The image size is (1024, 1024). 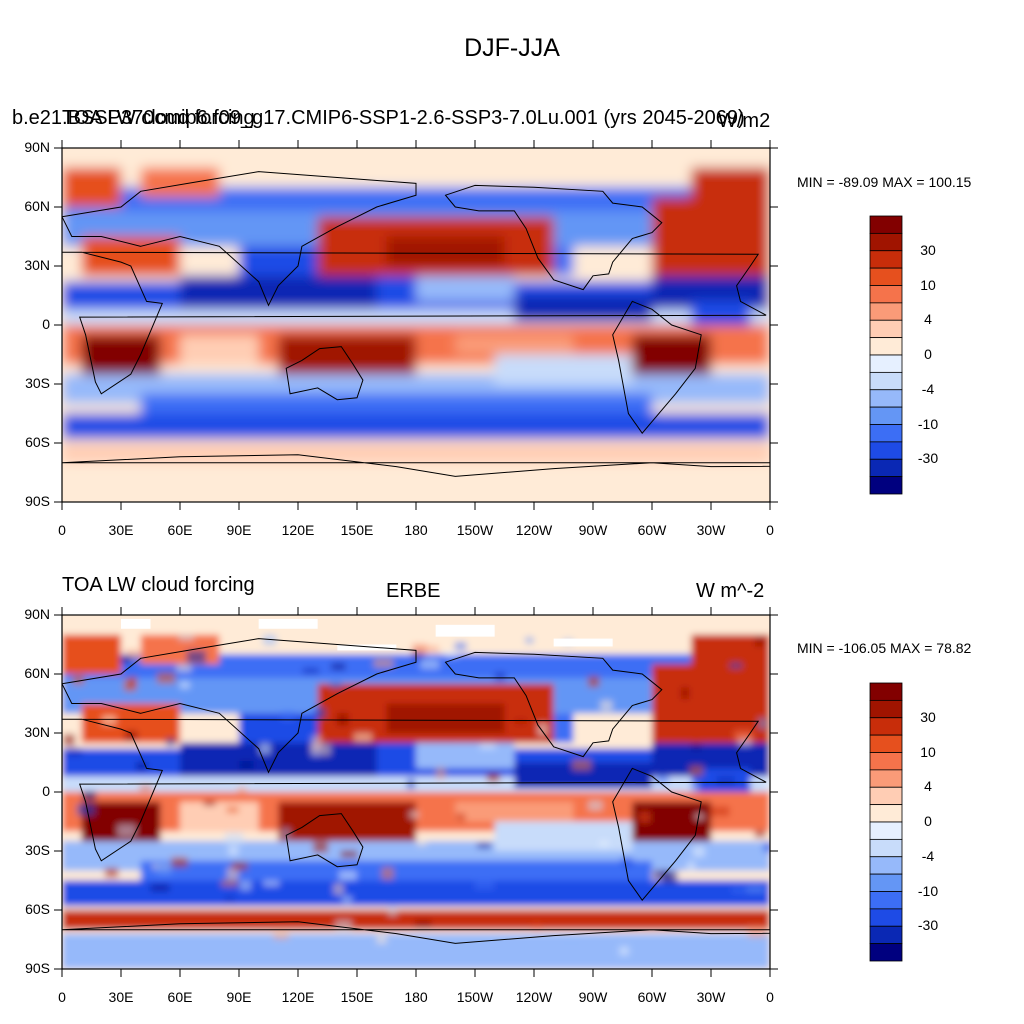 I want to click on figure-title: DJF-JJA, so click(x=512, y=48).